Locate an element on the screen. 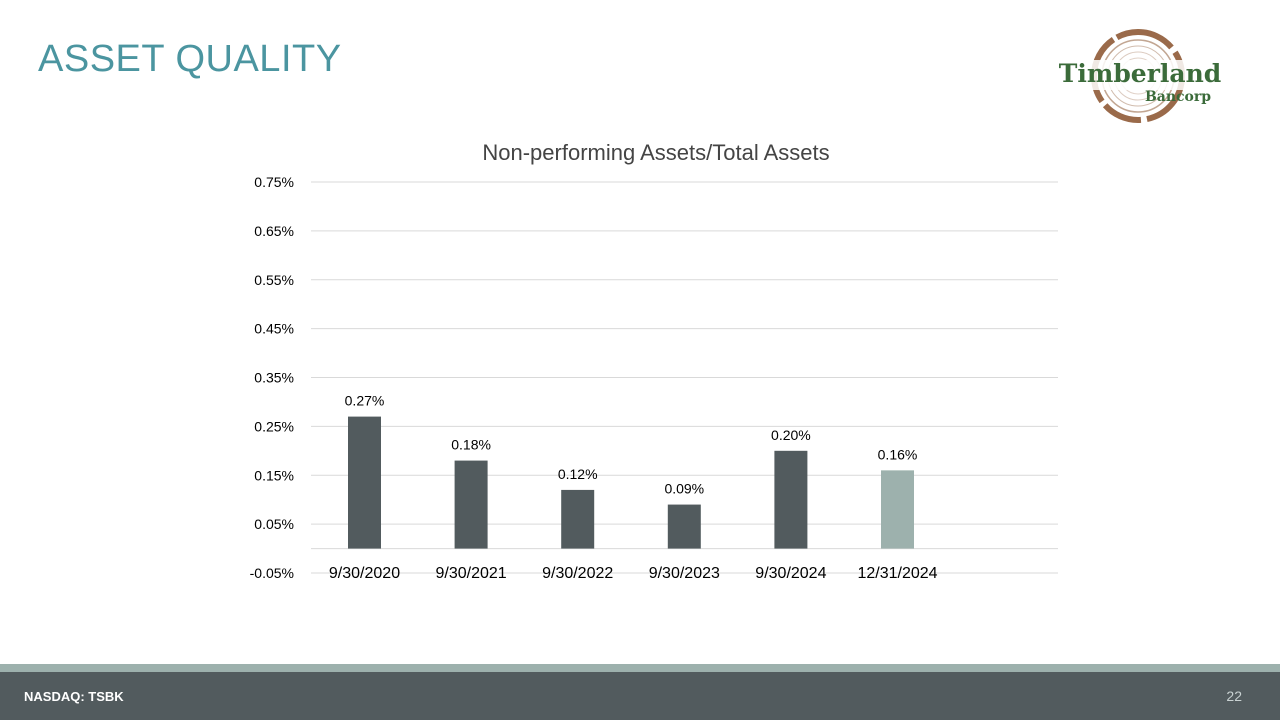 This screenshot has width=1280, height=720. bar-9/30/2020 is located at coordinates (364, 482).